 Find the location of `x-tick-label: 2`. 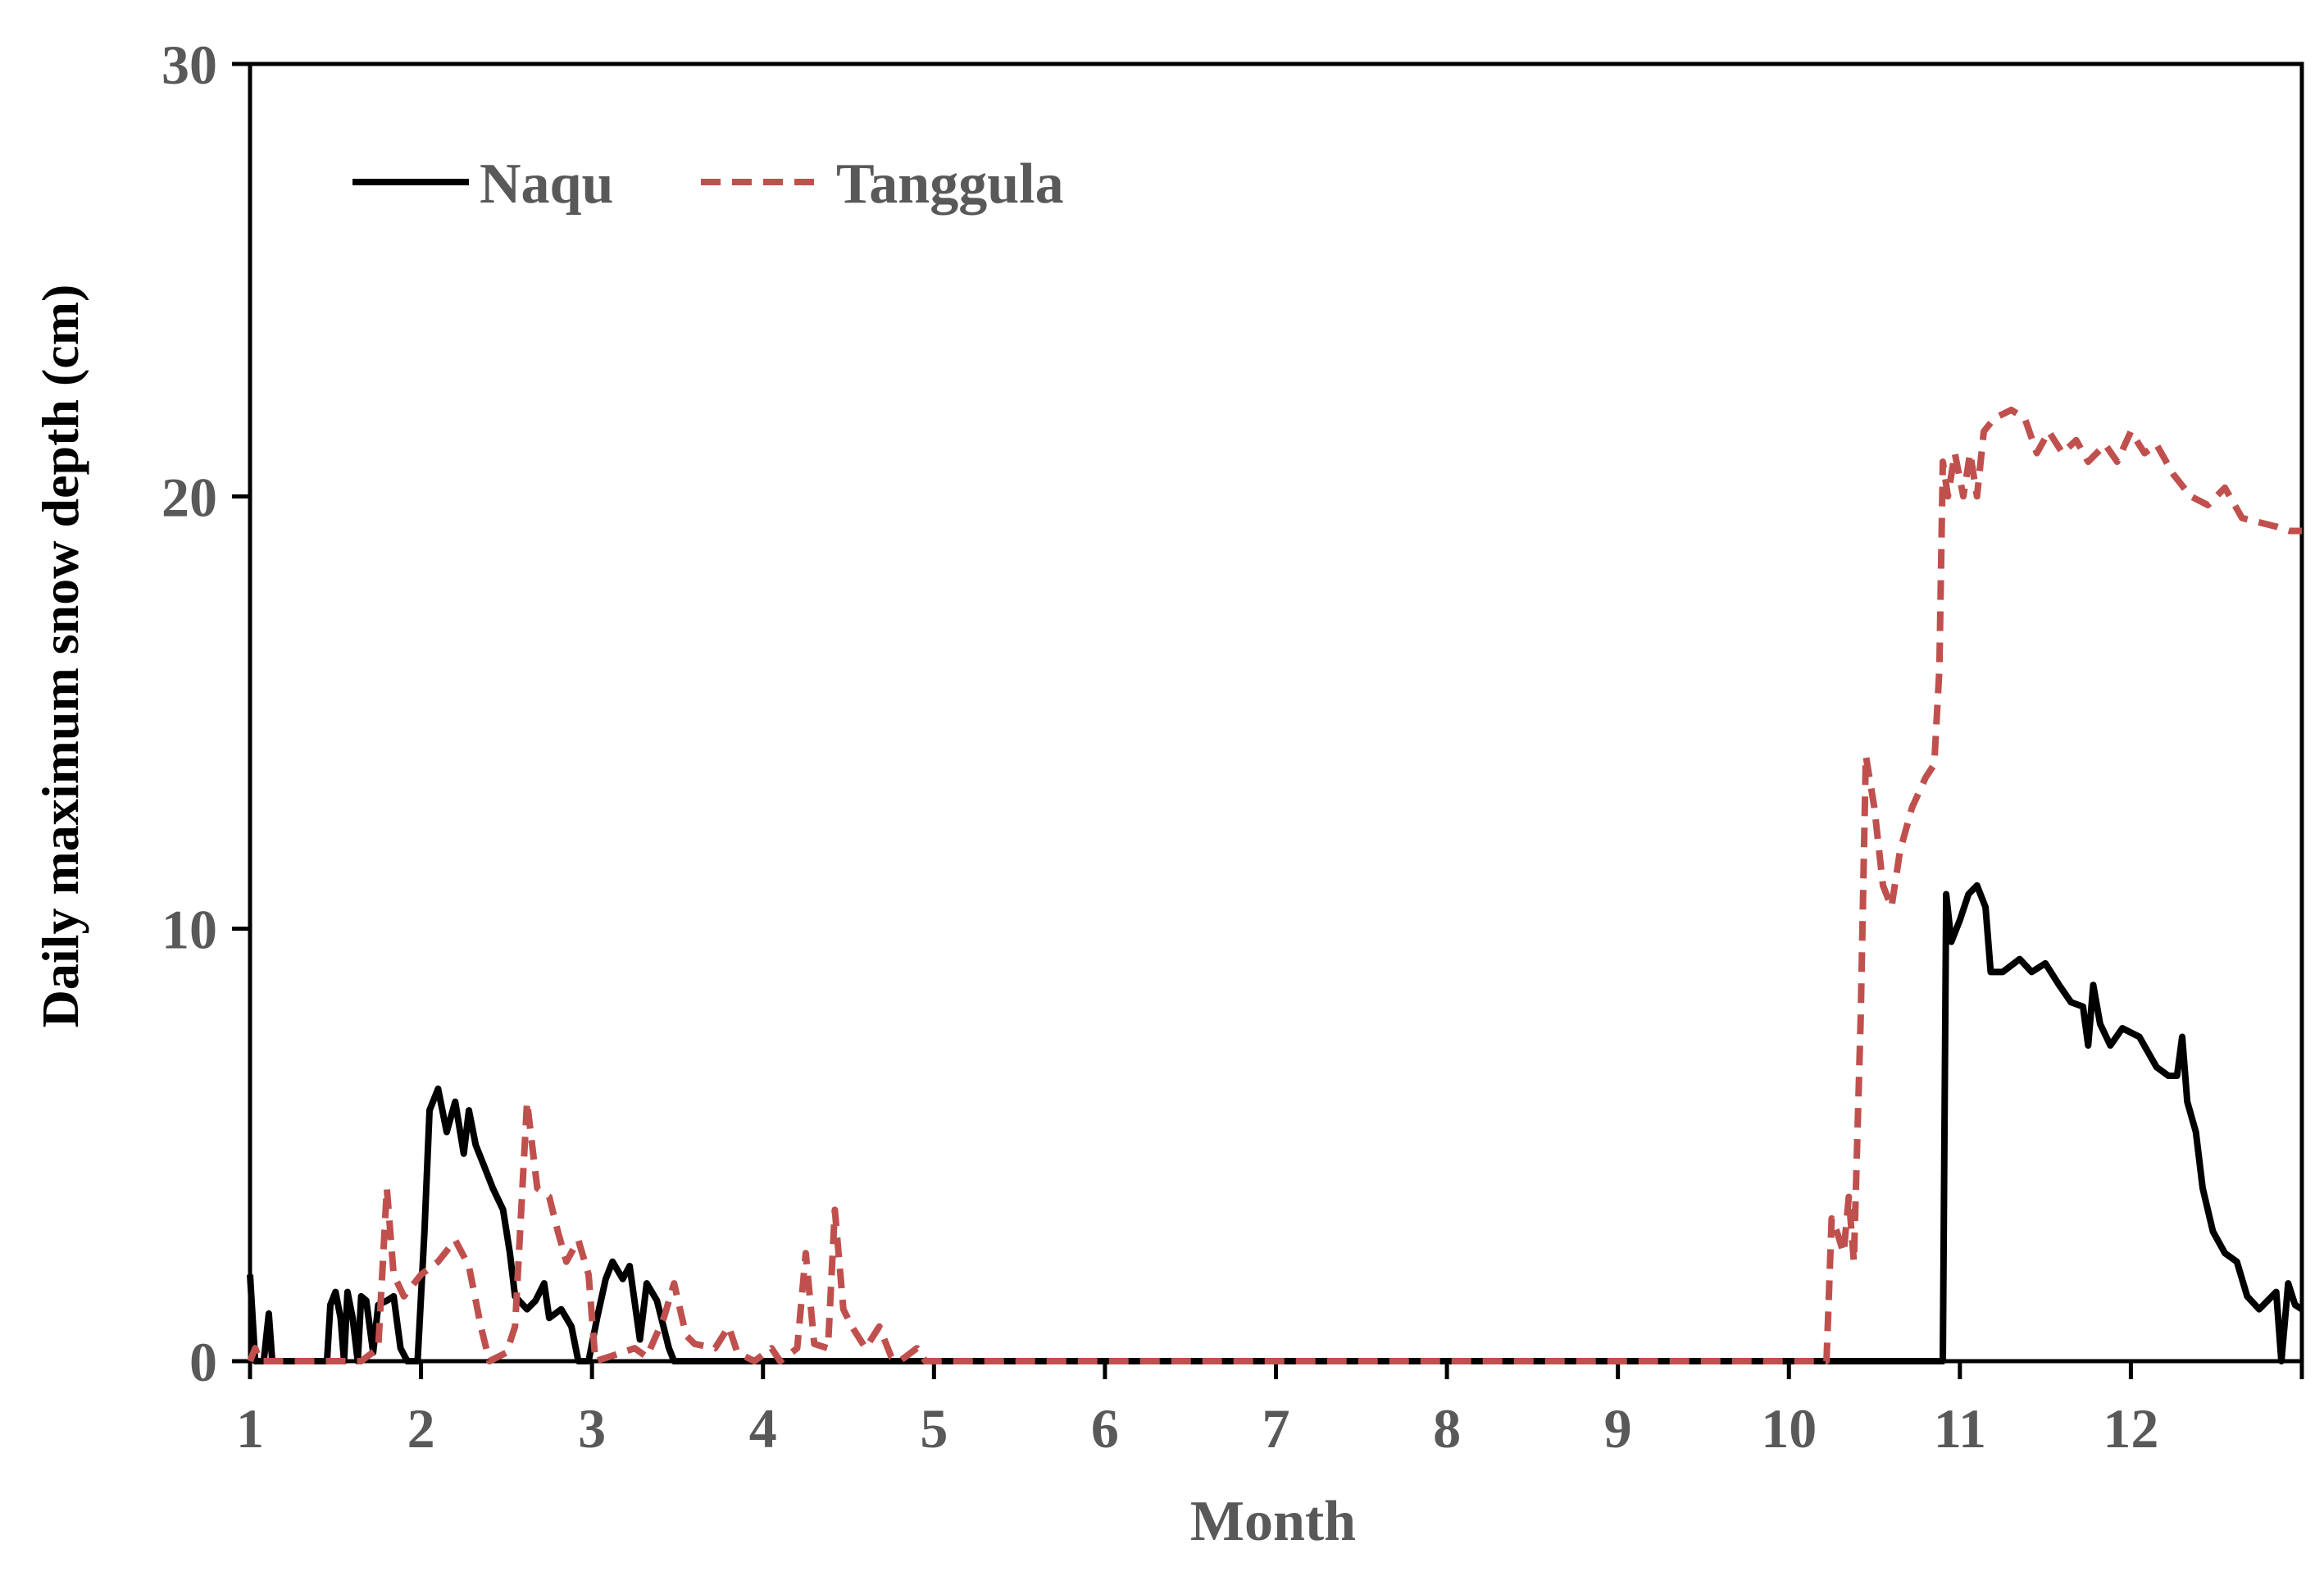

x-tick-label: 2 is located at coordinates (421, 1428).